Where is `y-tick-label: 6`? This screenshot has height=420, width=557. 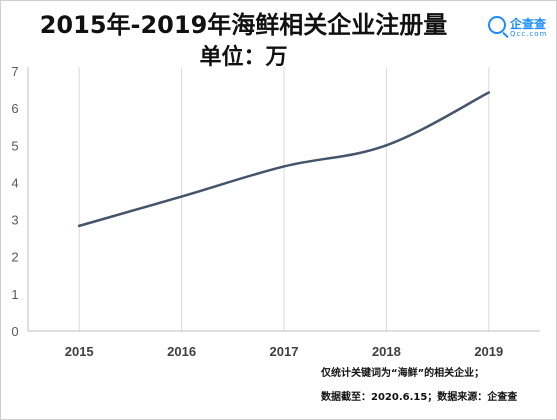 y-tick-label: 6 is located at coordinates (14, 108).